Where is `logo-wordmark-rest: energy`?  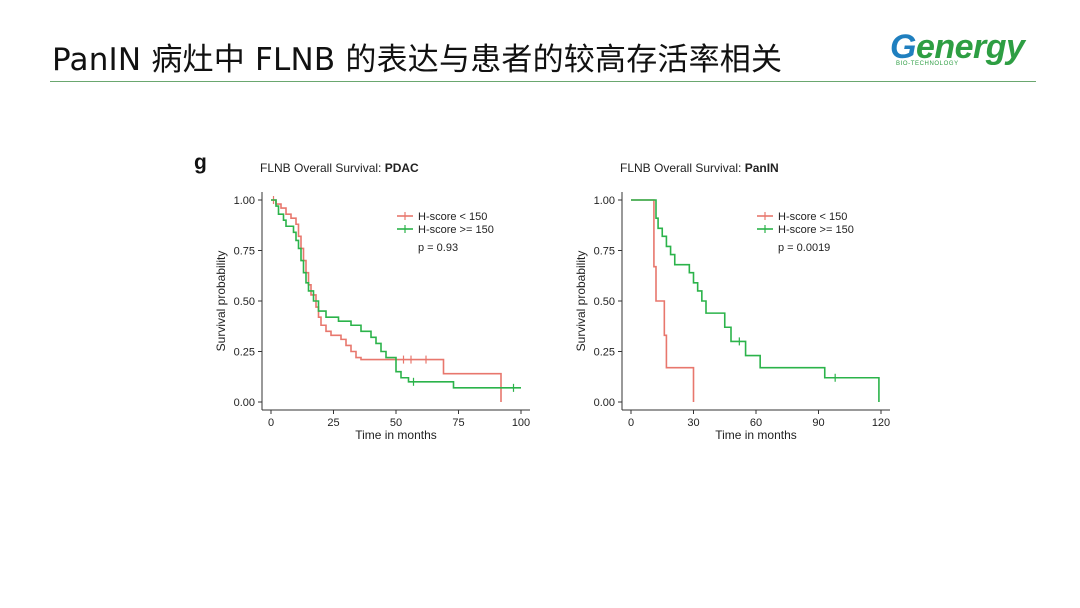
logo-wordmark-rest: energy is located at coordinates (970, 47).